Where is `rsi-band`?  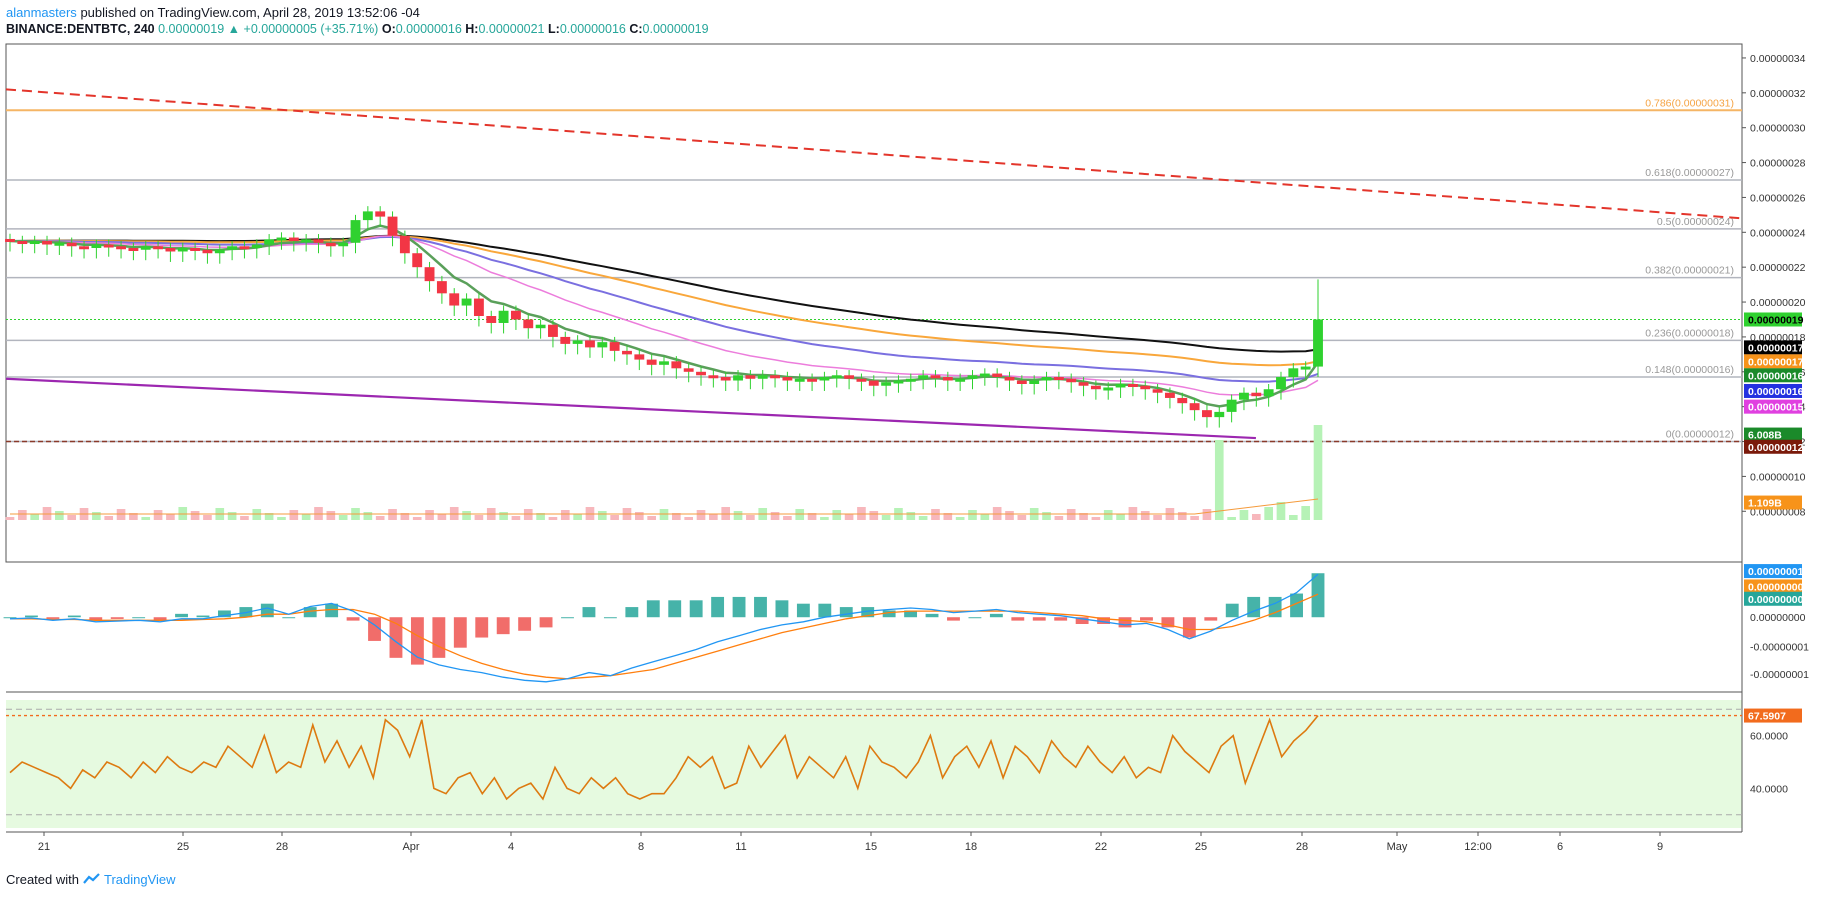
rsi-band is located at coordinates (874, 764).